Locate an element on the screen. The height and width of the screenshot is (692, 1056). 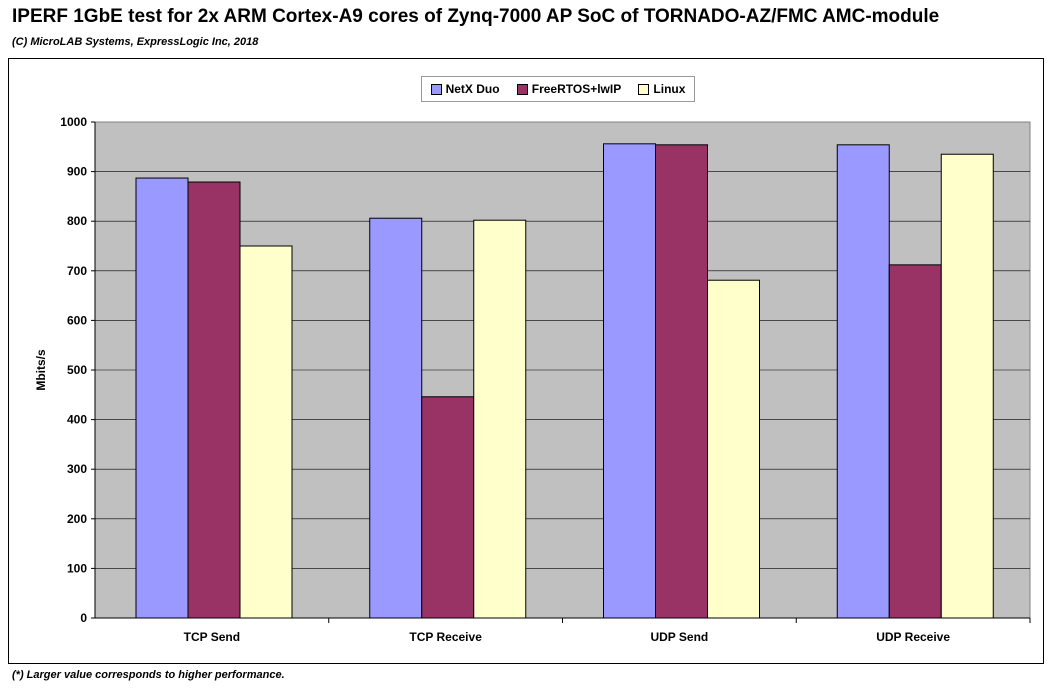
legend-item: Linux is located at coordinates (661, 89).